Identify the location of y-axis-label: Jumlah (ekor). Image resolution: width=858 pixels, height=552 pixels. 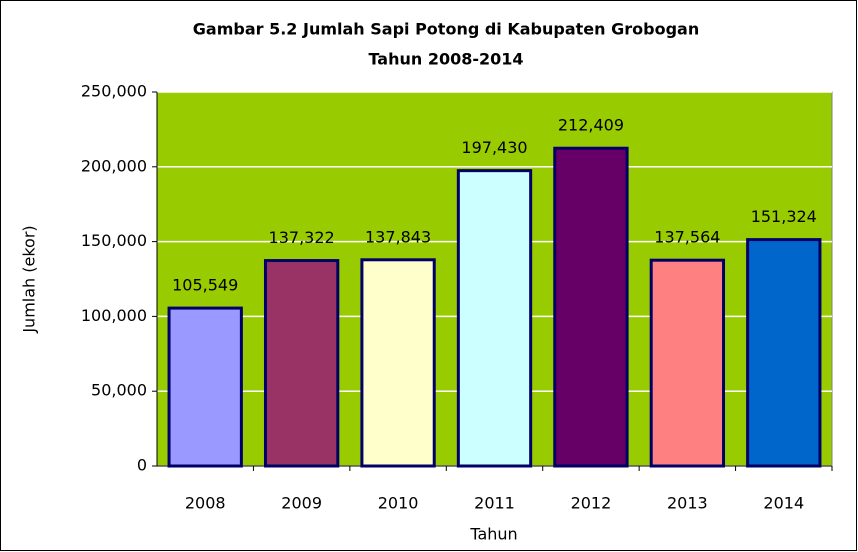
(29, 279).